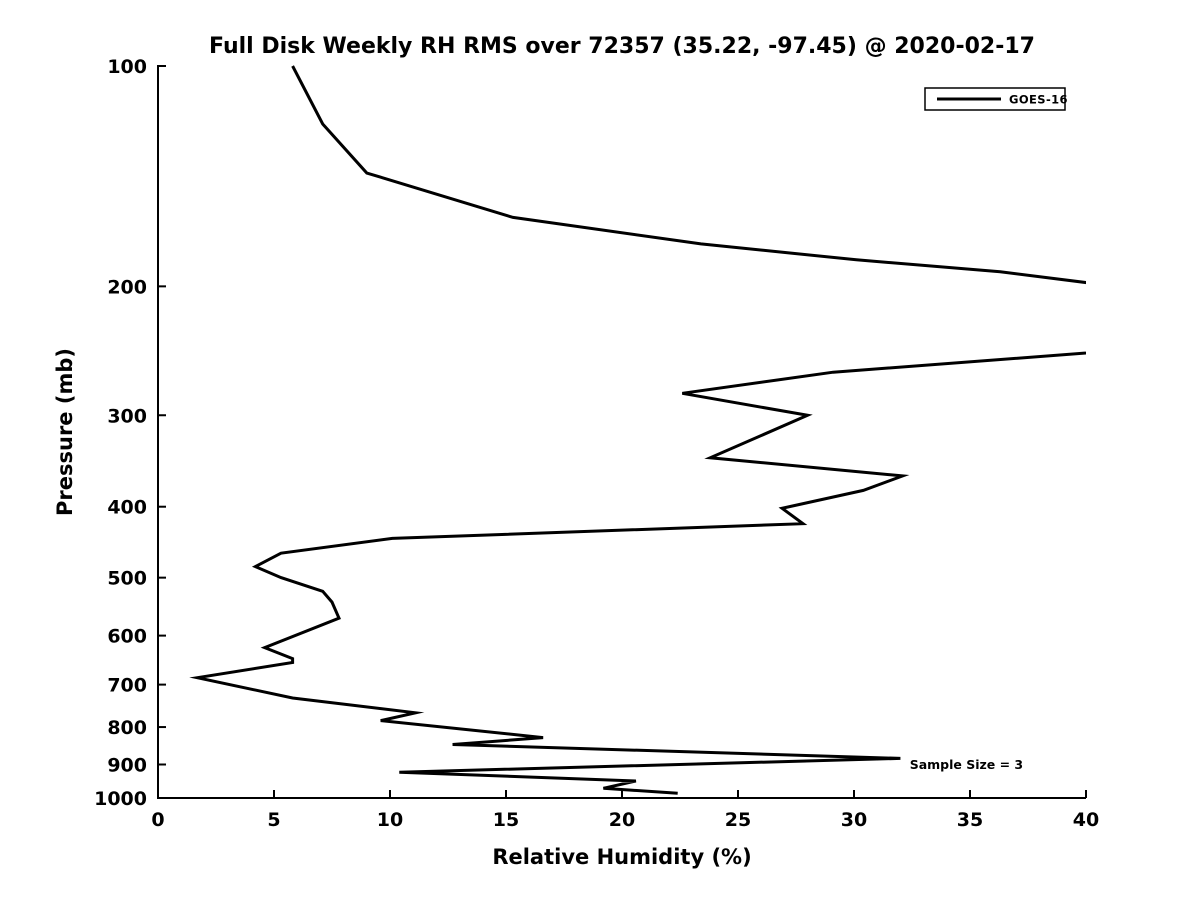 The image size is (1200, 900). I want to click on x-tick-label: 40, so click(1086, 820).